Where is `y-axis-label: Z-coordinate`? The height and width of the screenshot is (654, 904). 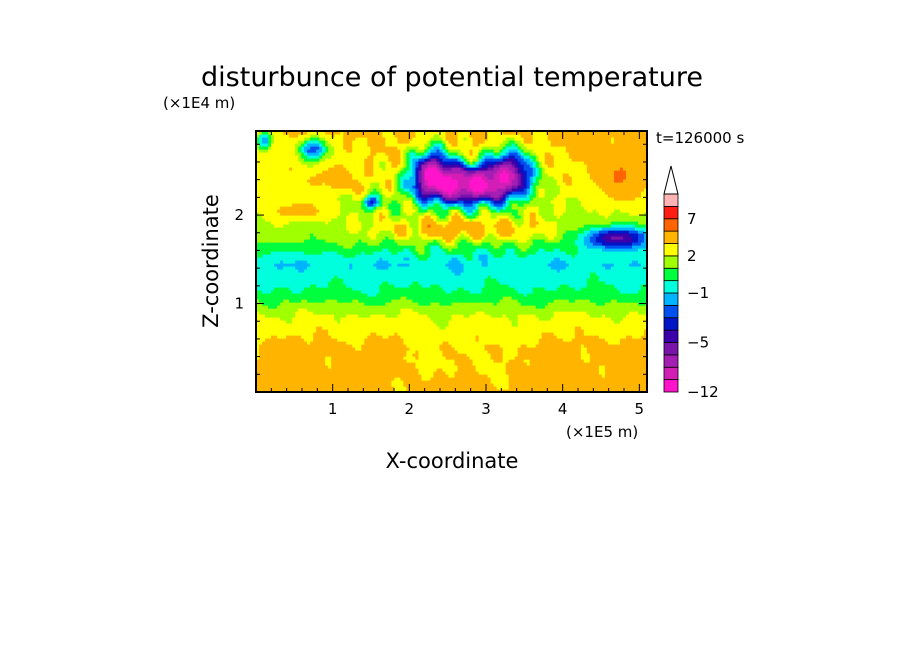 y-axis-label: Z-coordinate is located at coordinates (211, 261).